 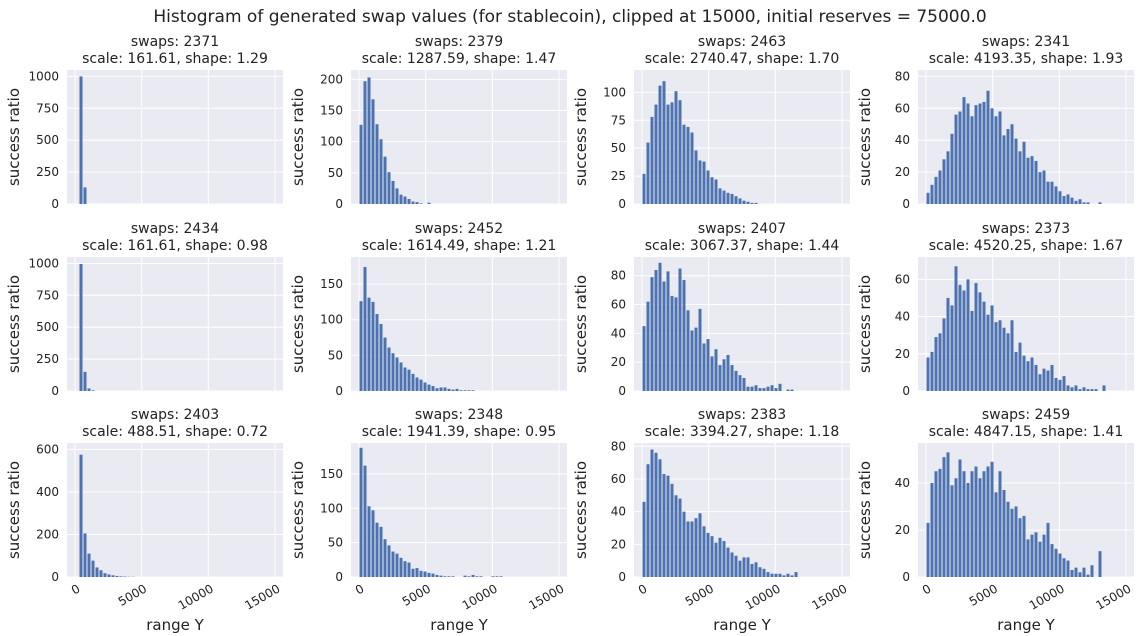 I want to click on x-axis-label: range Y, so click(x=459, y=625).